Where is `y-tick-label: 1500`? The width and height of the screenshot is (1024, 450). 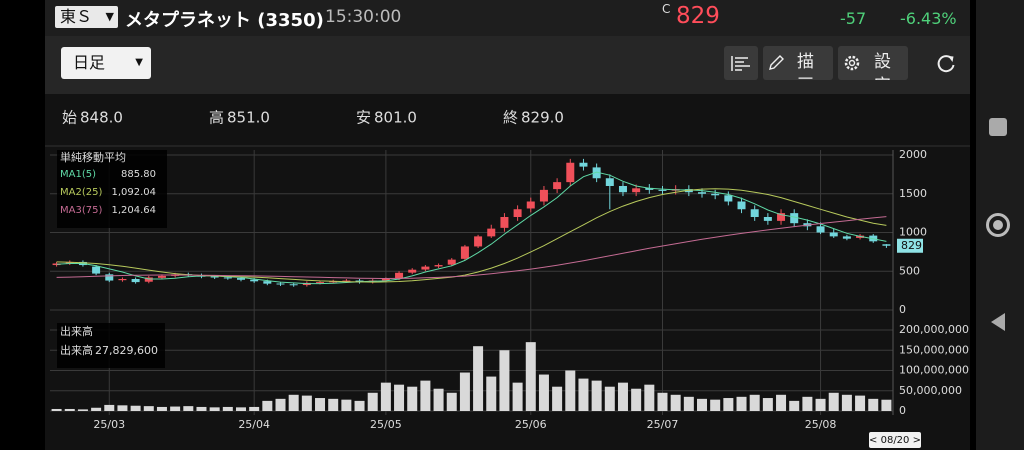
y-tick-label: 1500 is located at coordinates (913, 193).